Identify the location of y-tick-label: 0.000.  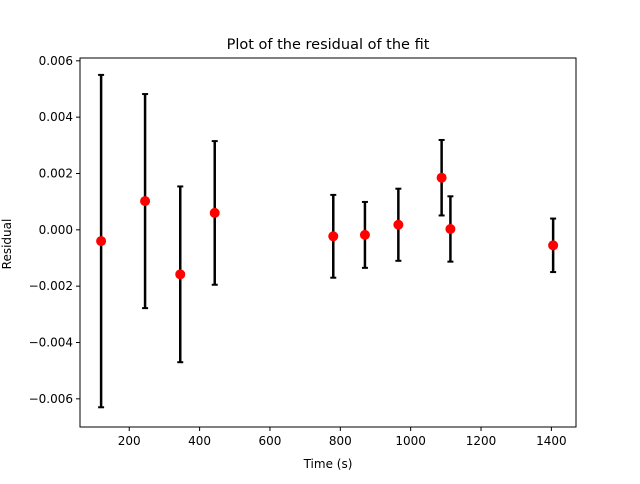
(56, 230).